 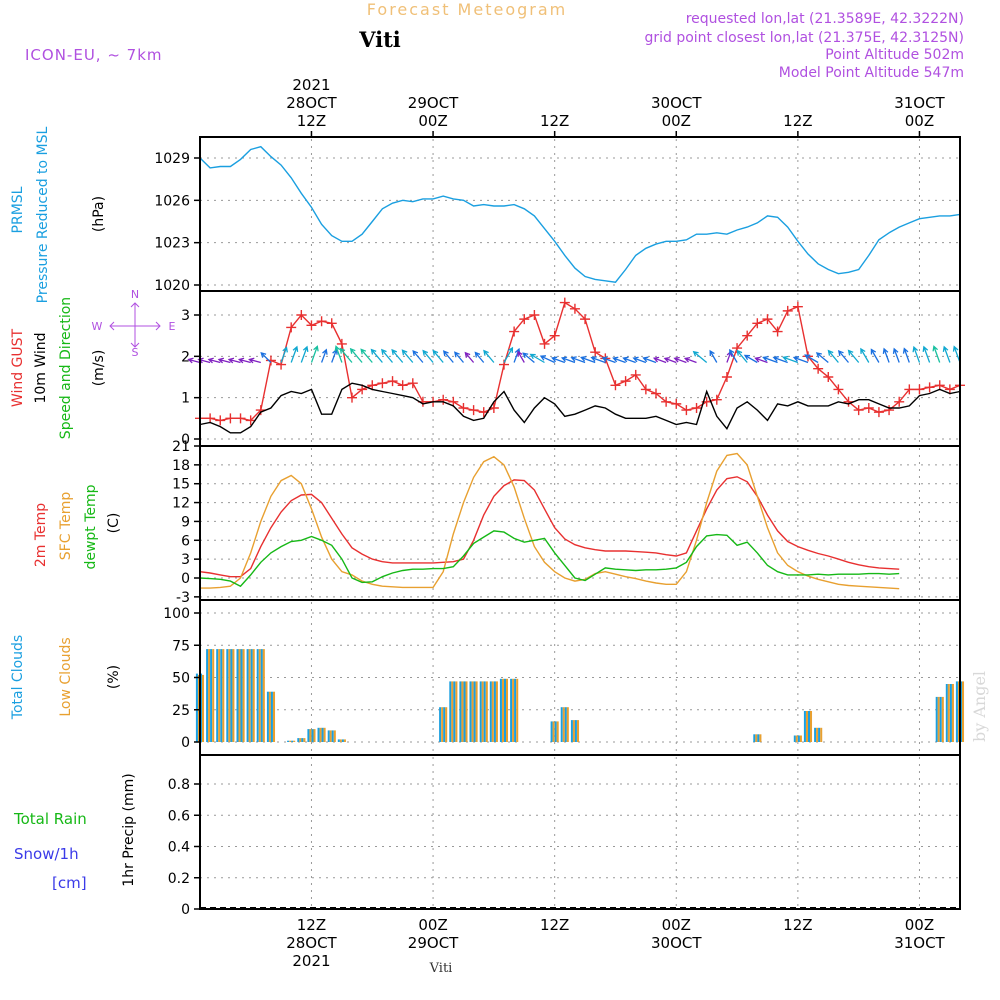 What do you see at coordinates (580, 408) in the screenshot?
I see `wind10m-line` at bounding box center [580, 408].